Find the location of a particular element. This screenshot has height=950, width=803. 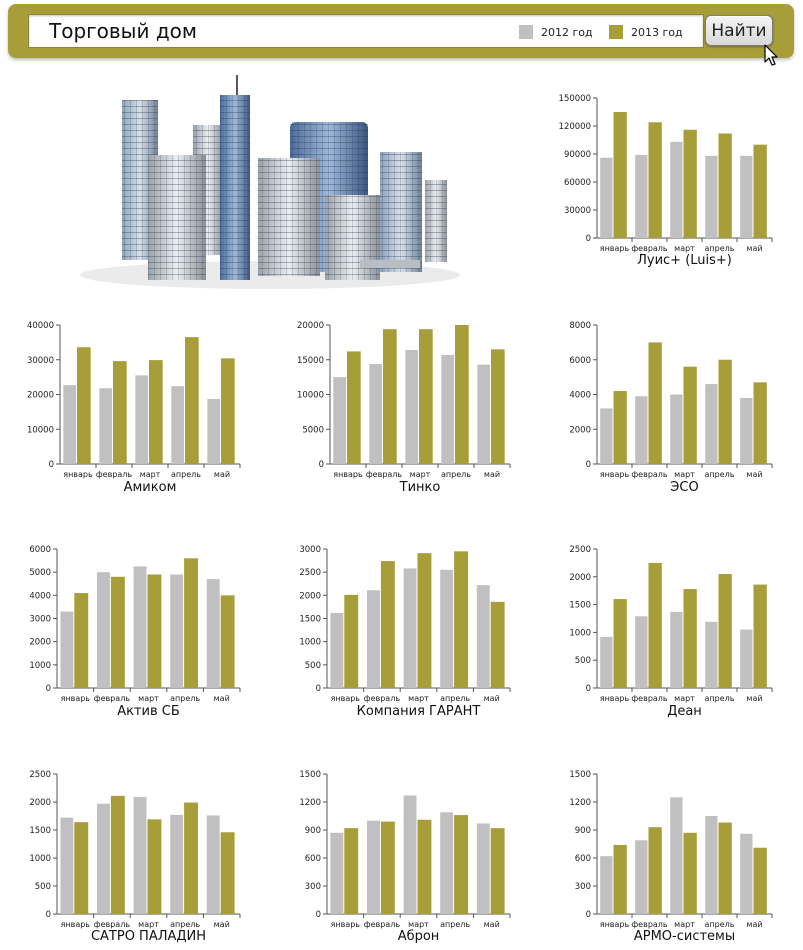

chart-title: Аброн is located at coordinates (418, 936).